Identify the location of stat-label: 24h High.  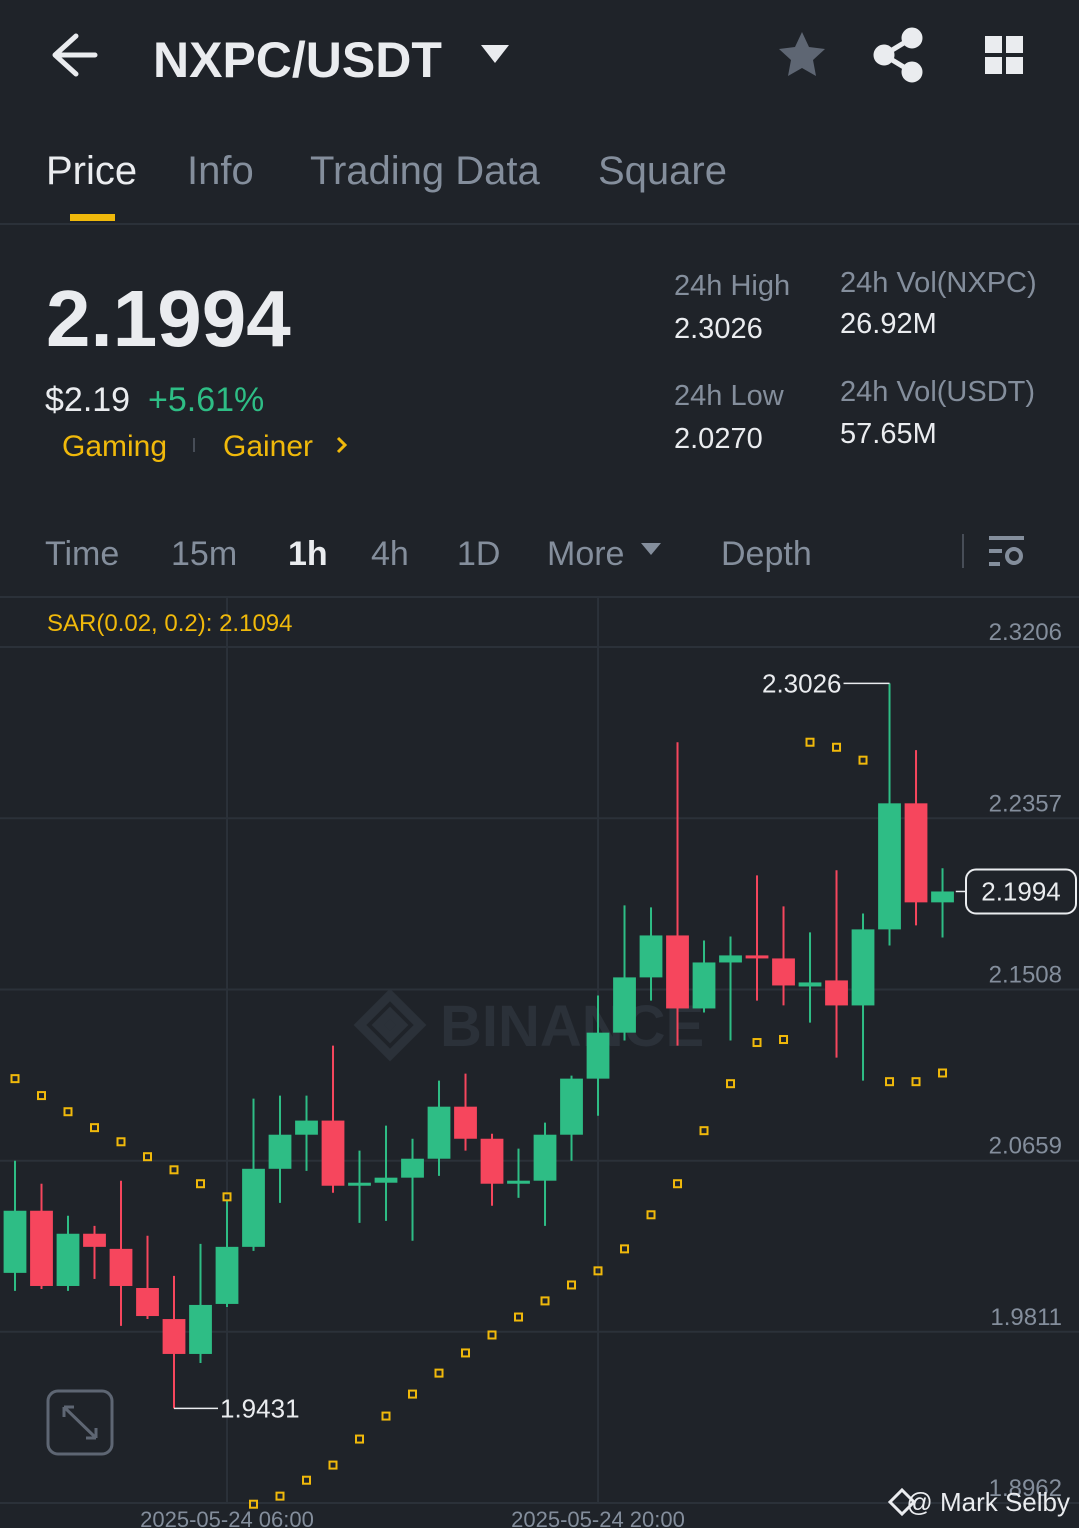
(732, 286).